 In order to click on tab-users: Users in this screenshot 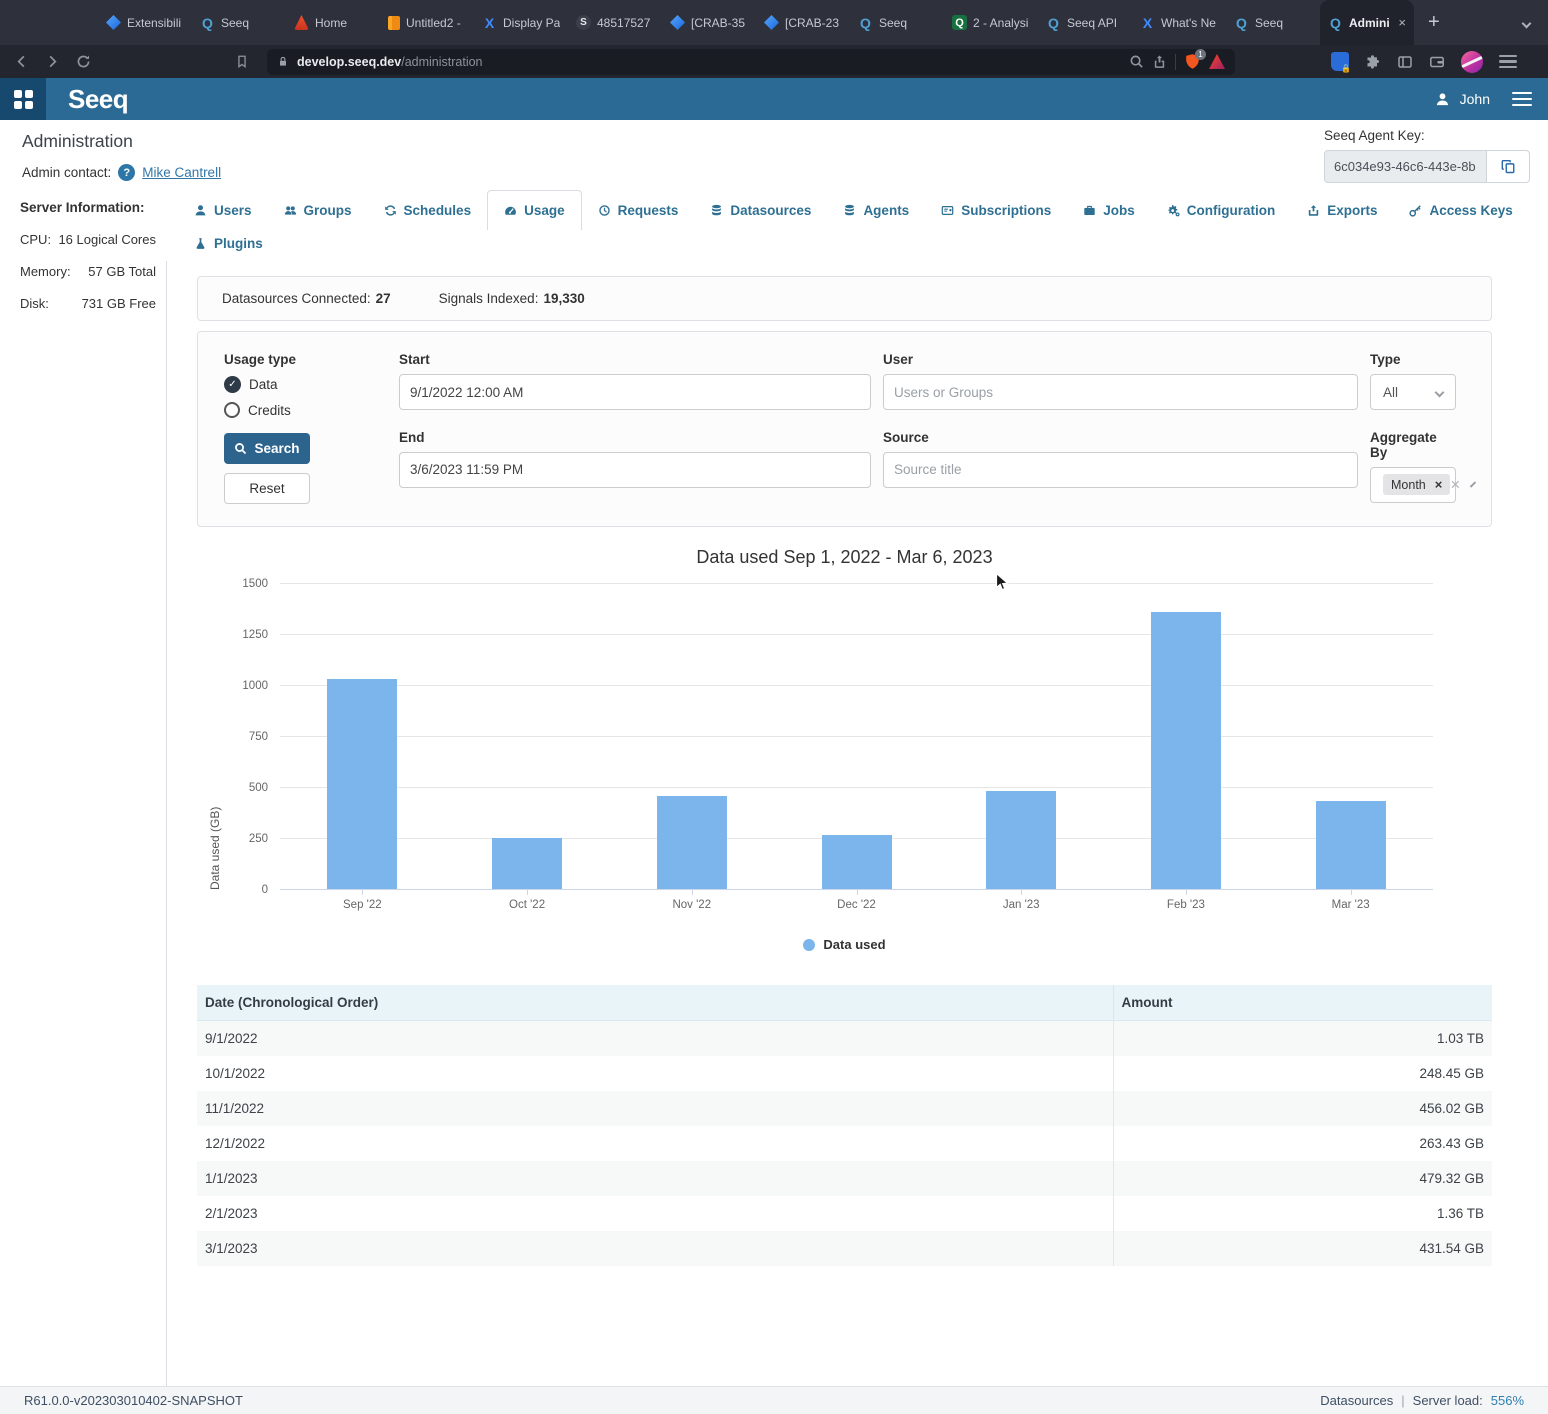, I will do `click(223, 210)`.